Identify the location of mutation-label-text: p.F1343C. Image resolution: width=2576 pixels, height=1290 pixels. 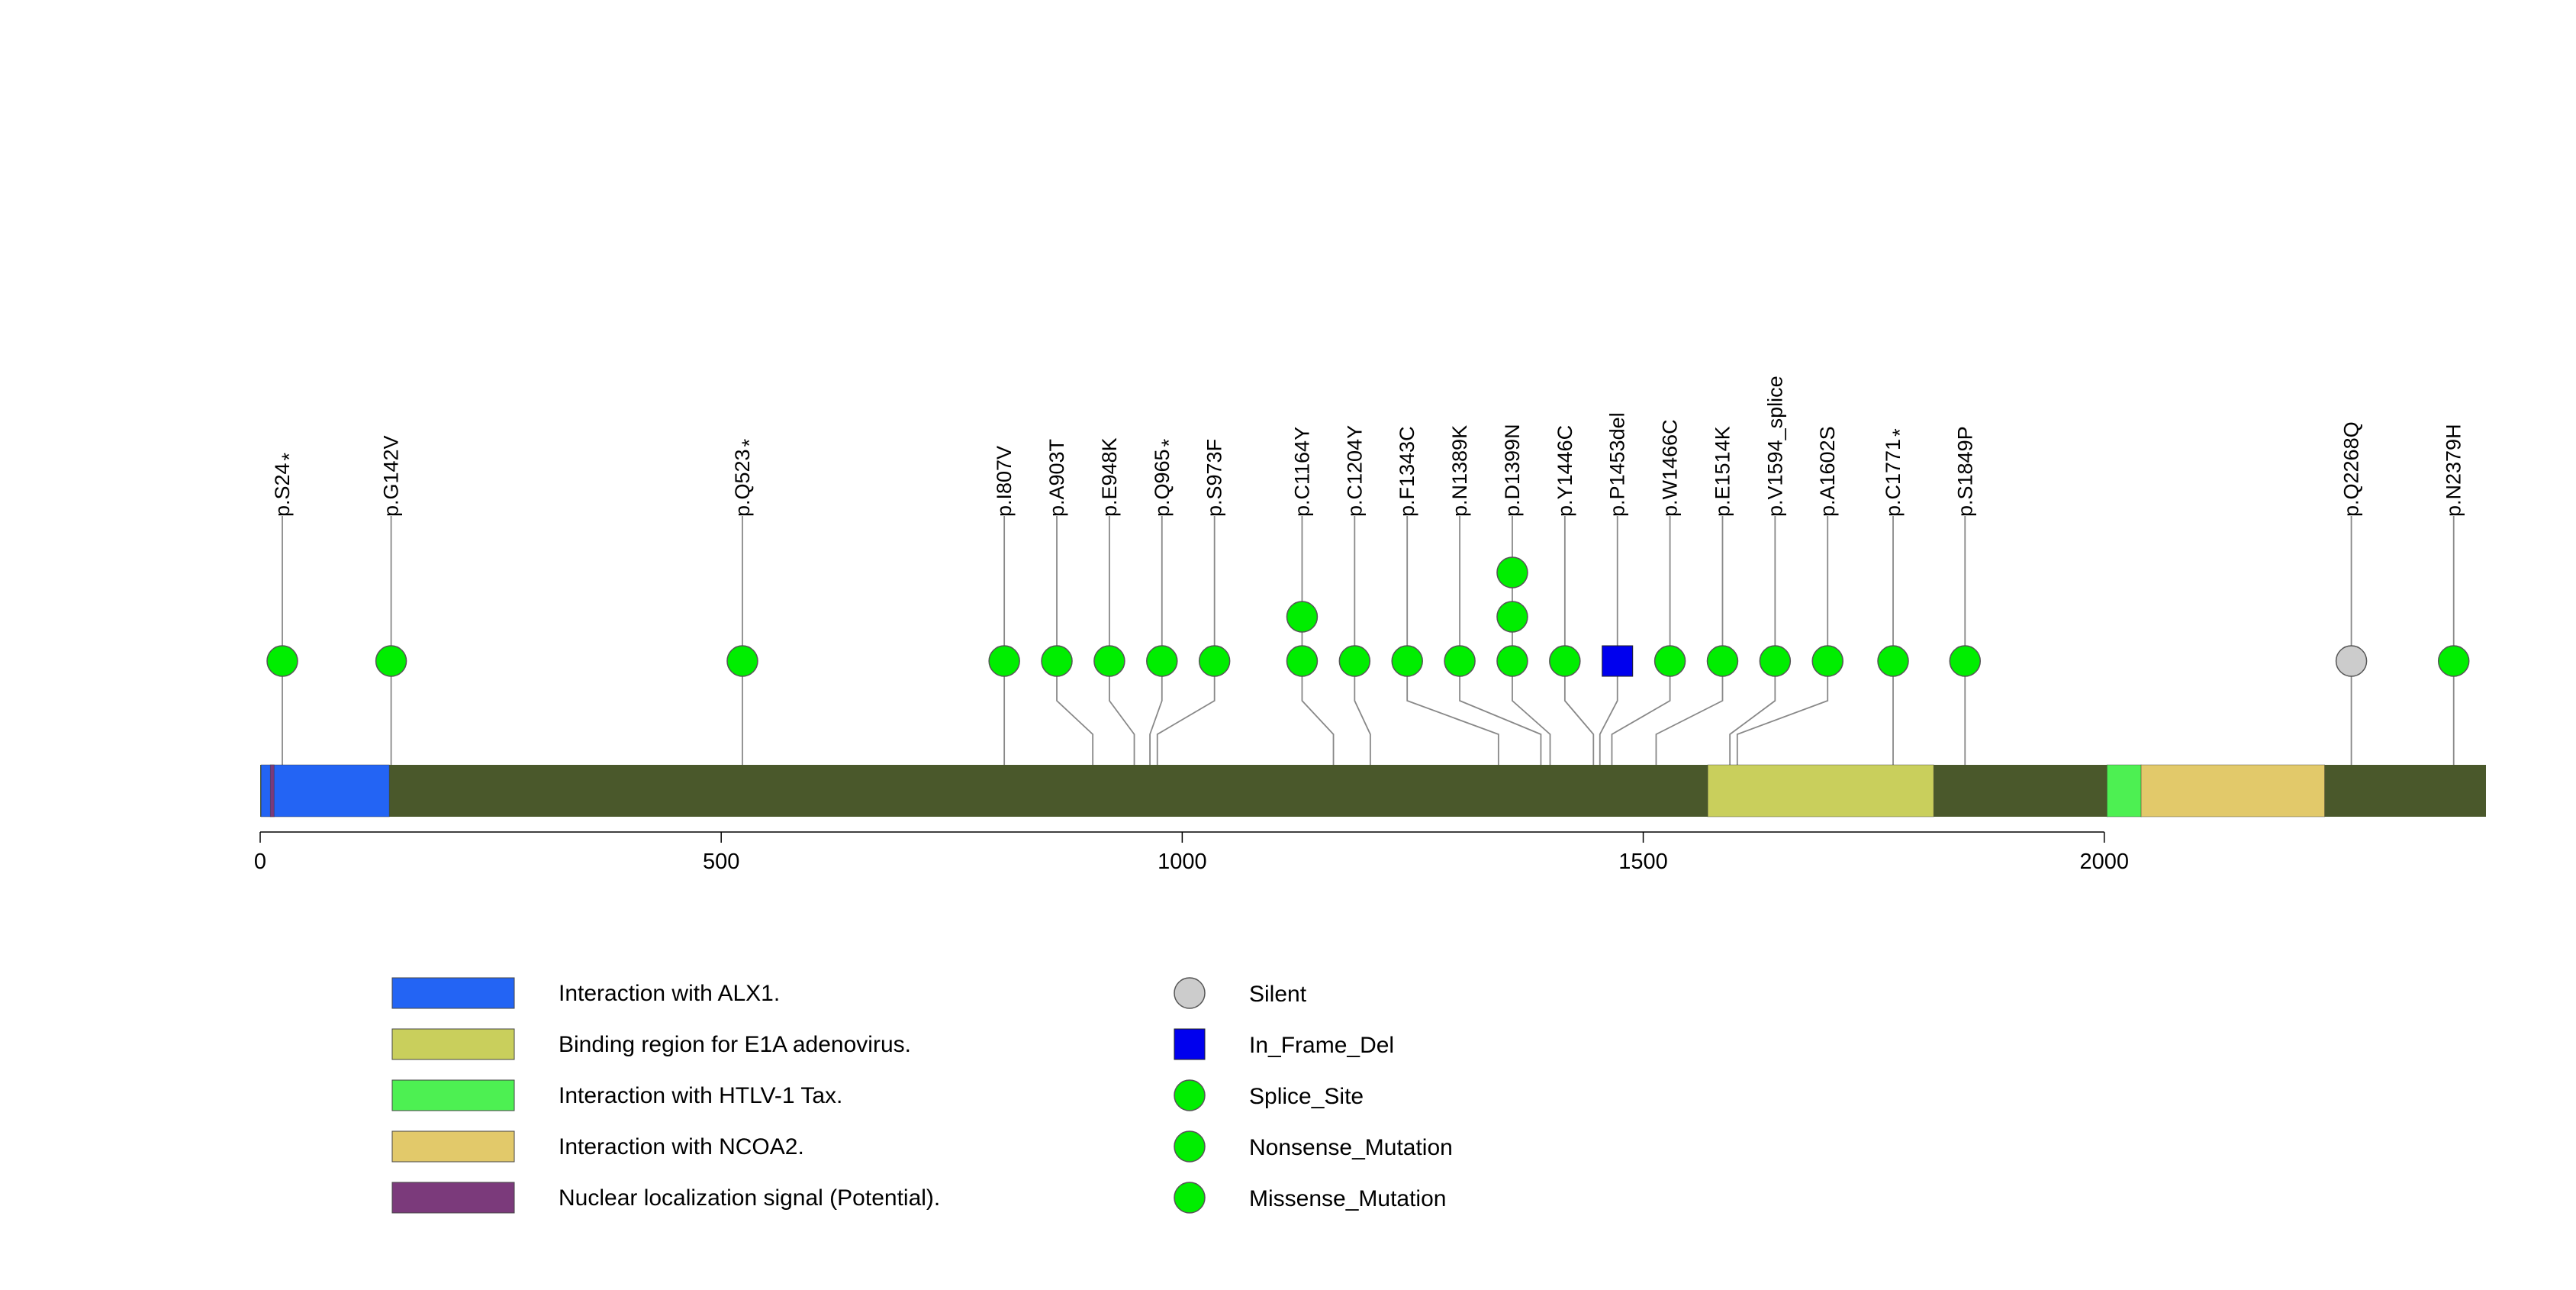
(1407, 472).